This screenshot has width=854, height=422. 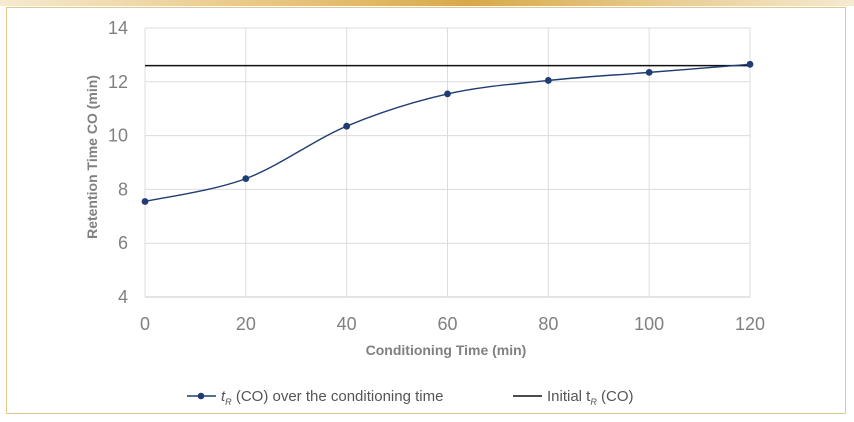 I want to click on y-tick-label: 14, so click(x=118, y=28).